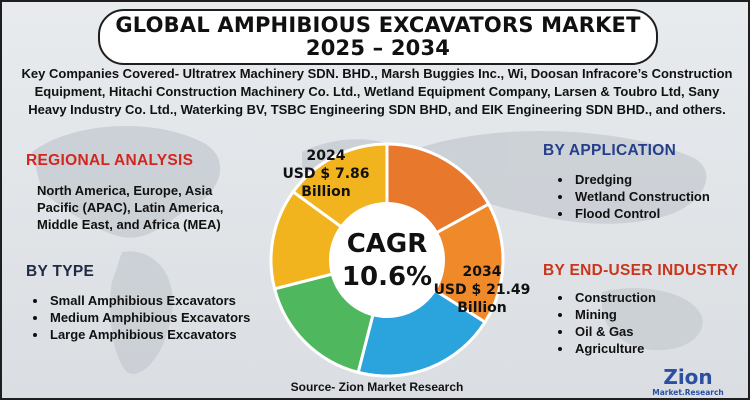  Describe the element at coordinates (481, 308) in the screenshot. I see `annotation-2034-unit: Billion` at that location.